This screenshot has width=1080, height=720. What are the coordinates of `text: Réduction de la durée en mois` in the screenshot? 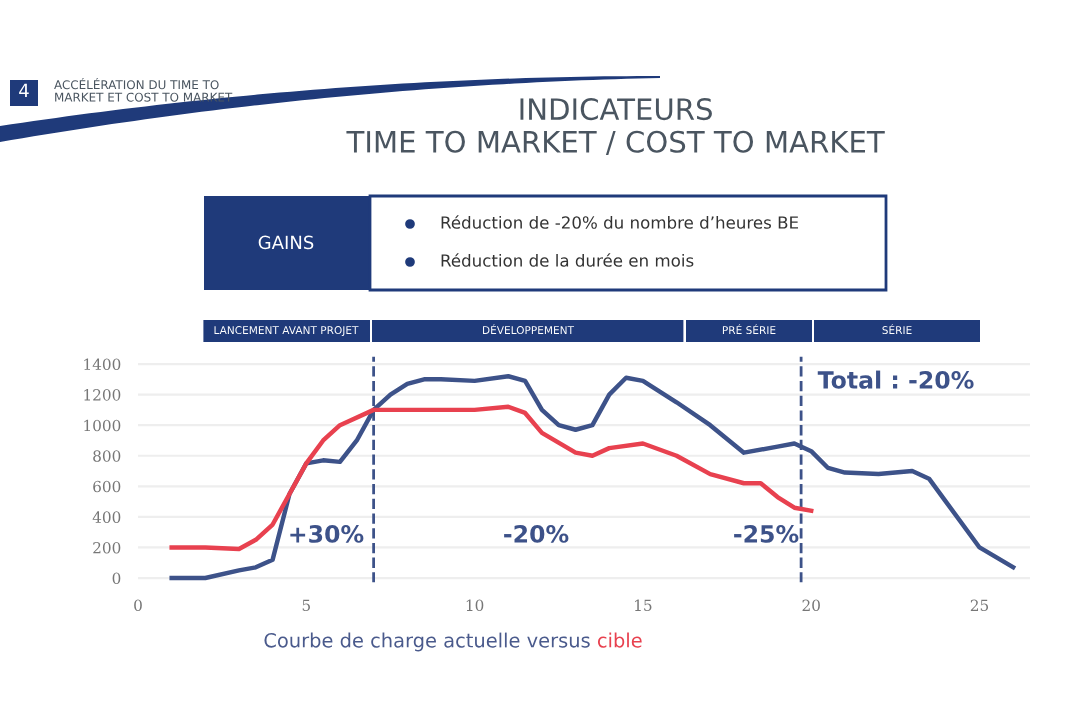 It's located at (567, 260).